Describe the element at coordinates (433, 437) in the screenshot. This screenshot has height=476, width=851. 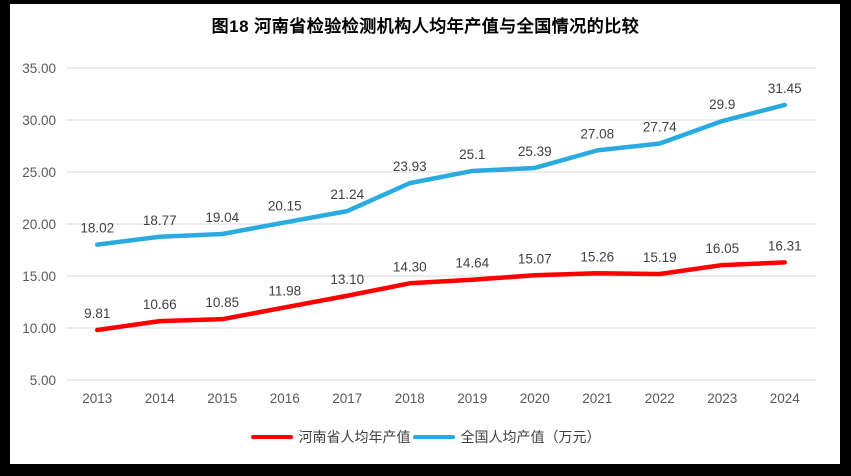
I see `national-line-swatch` at that location.